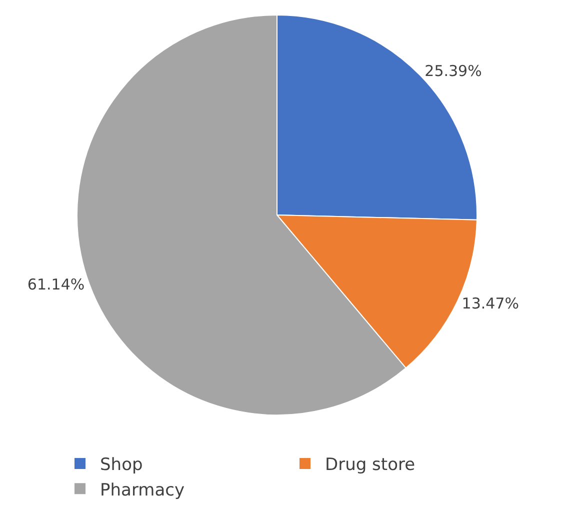  Describe the element at coordinates (56, 285) in the screenshot. I see `data-label: 61.14%` at that location.